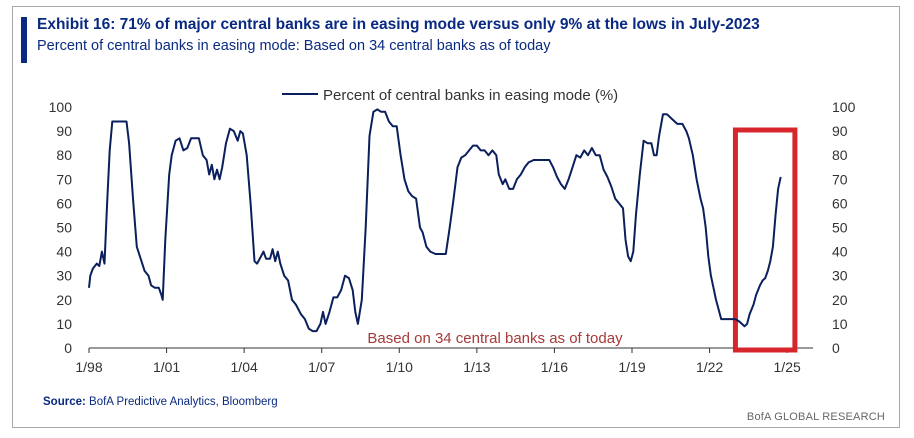  I want to click on y-tick-label-right: 0, so click(836, 348).